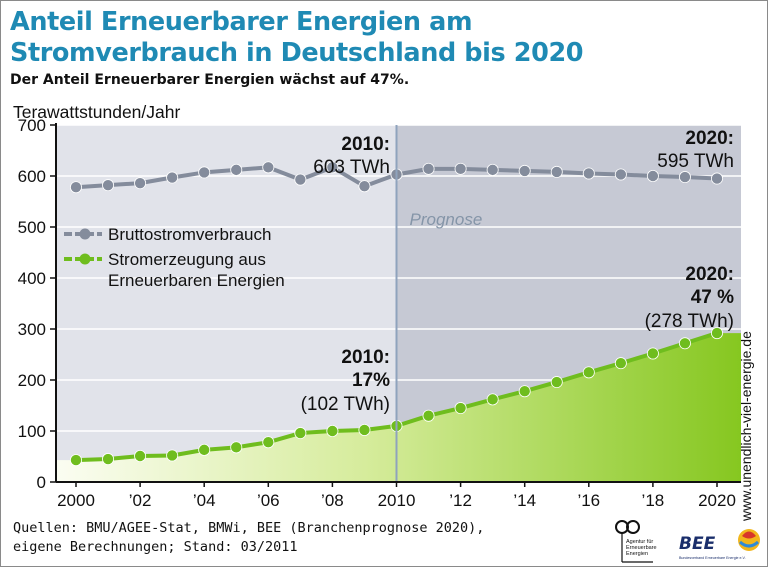 Image resolution: width=768 pixels, height=567 pixels. What do you see at coordinates (524, 500) in the screenshot?
I see `x-tick-label: ’14` at bounding box center [524, 500].